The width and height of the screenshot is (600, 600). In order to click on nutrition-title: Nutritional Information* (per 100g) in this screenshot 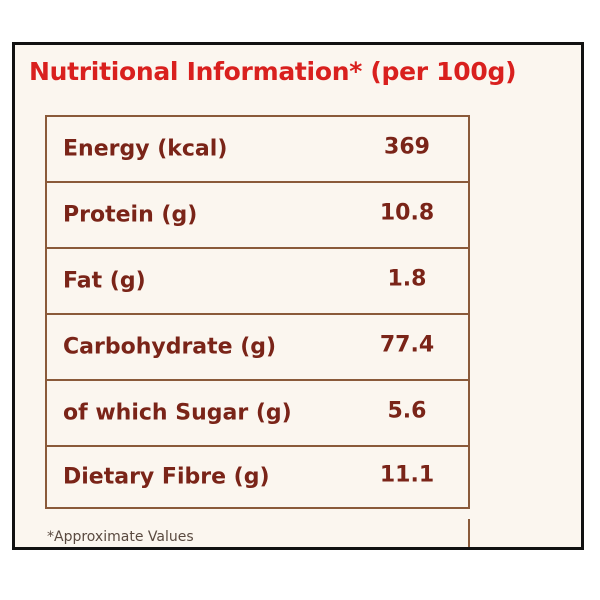, I will do `click(273, 71)`.